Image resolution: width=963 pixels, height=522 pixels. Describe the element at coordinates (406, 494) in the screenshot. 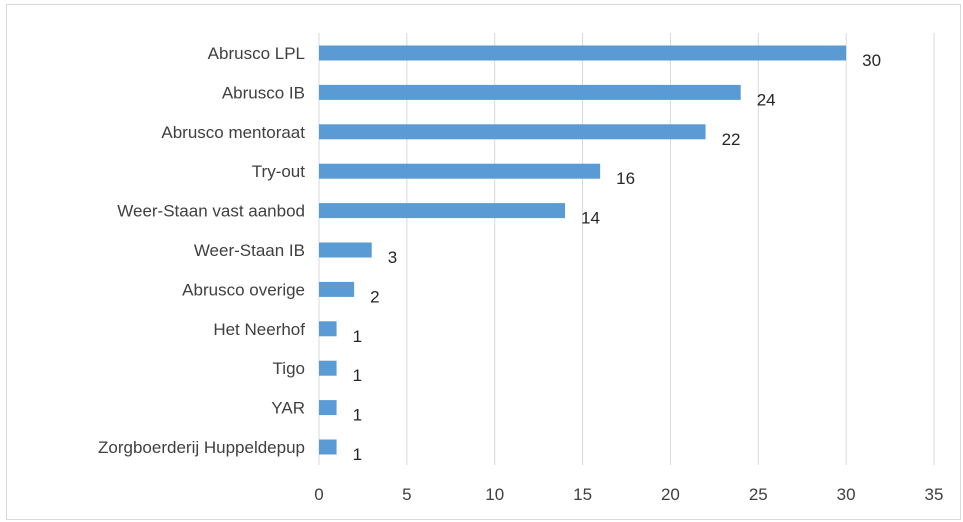

I see `x-tick-label: 5` at that location.